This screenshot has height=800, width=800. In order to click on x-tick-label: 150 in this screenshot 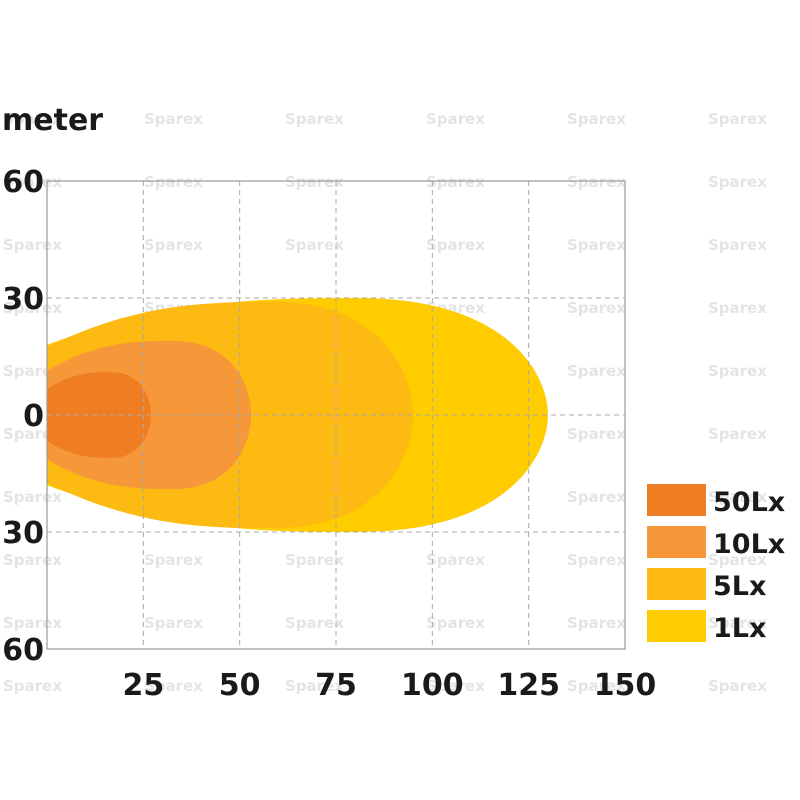, I will do `click(625, 685)`.